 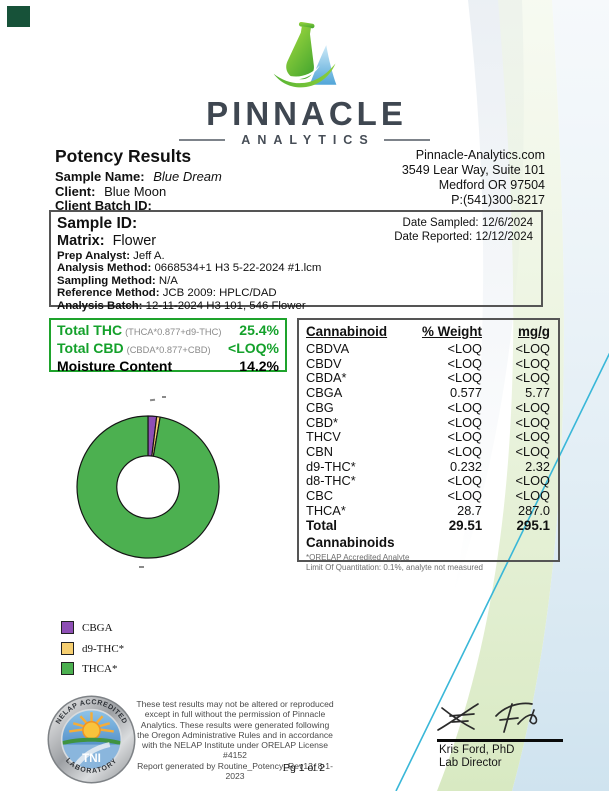 What do you see at coordinates (428, 407) in the screenshot?
I see `table-row: CBG <LOQ <LOQ` at bounding box center [428, 407].